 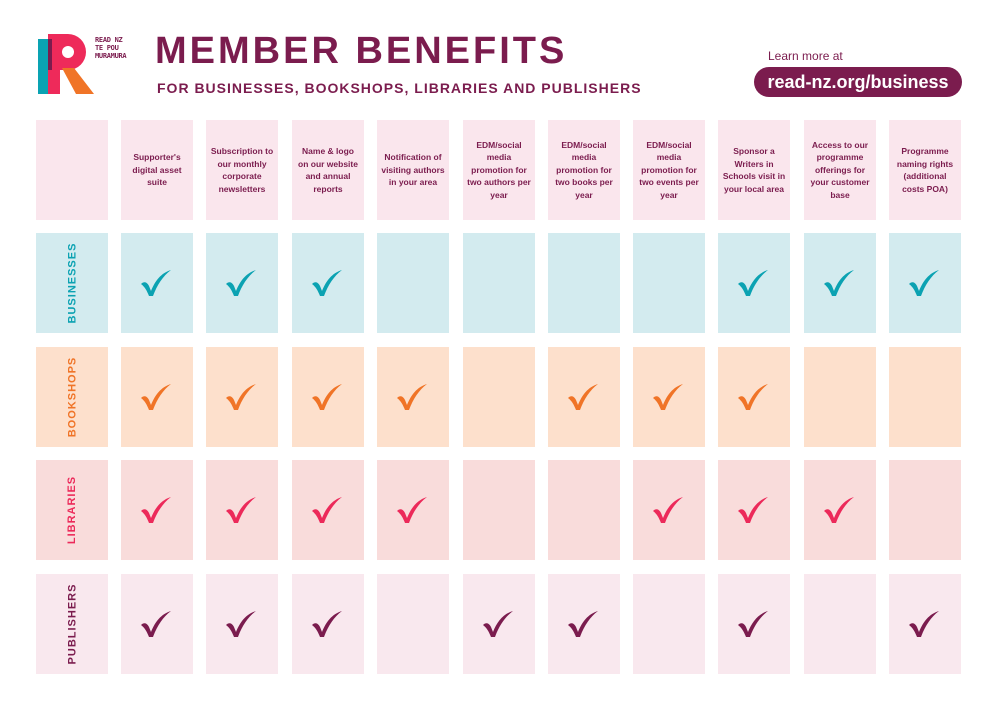 I want to click on row-label-text: PUBLISHERS, so click(x=72, y=624).